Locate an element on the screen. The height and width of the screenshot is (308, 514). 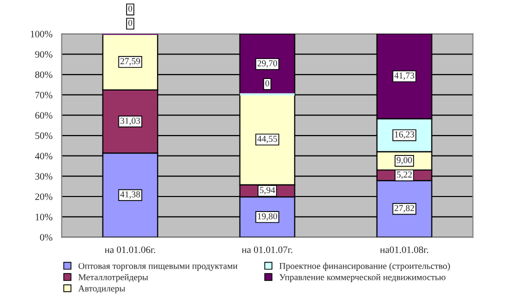
x-tick-label: на 01.01.07г. is located at coordinates (267, 250).